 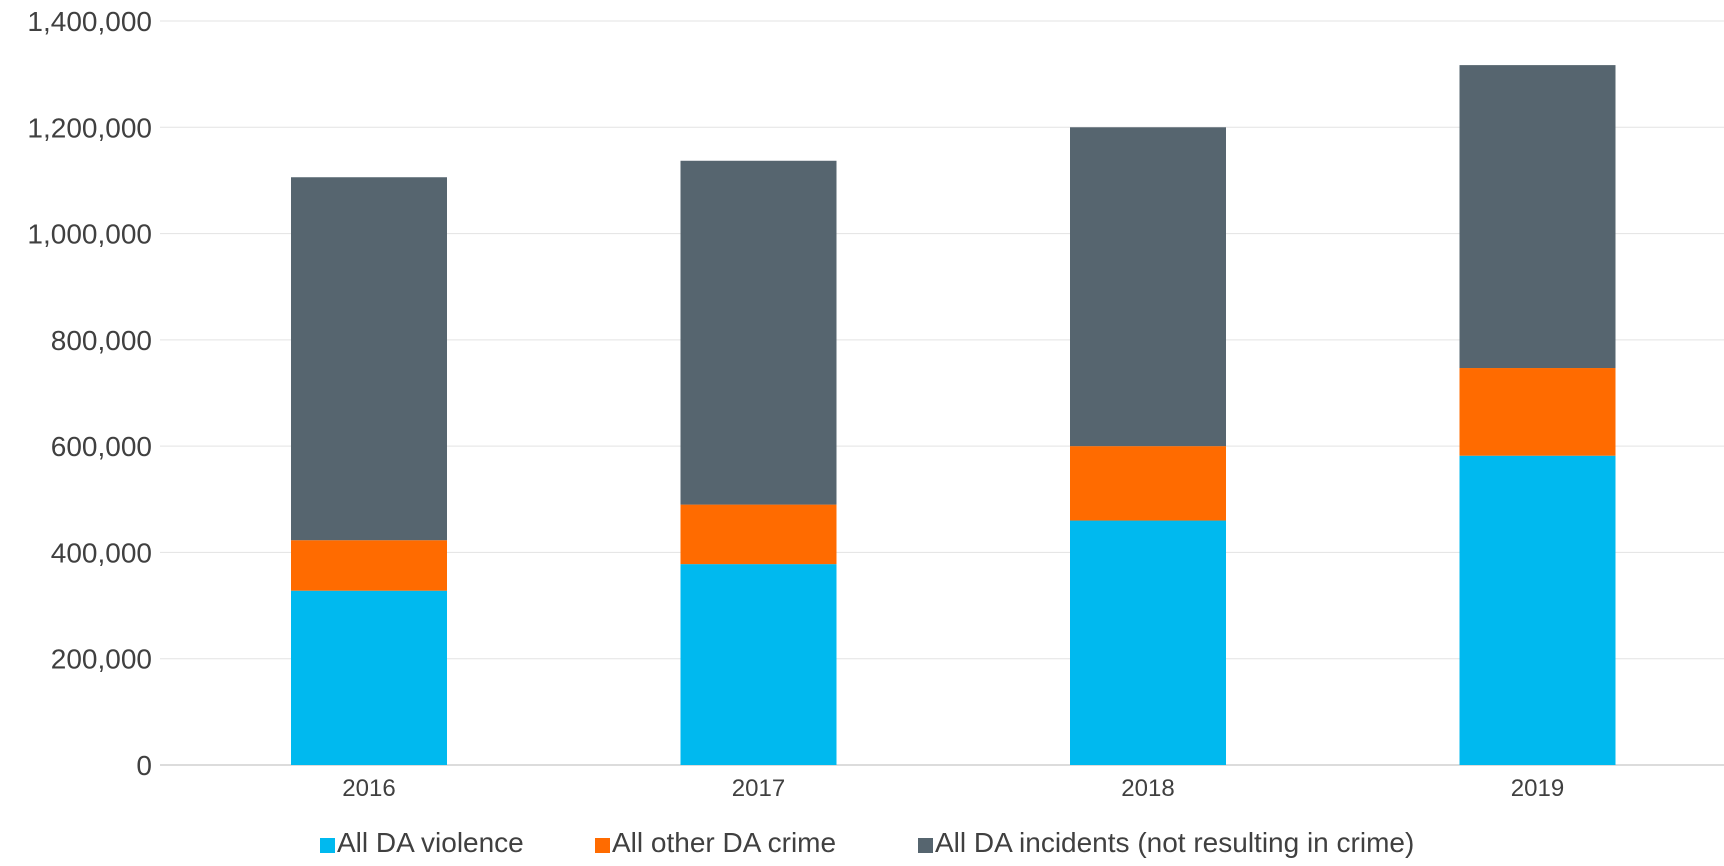 What do you see at coordinates (89, 21) in the screenshot?
I see `y-tick-label: 1,400,000` at bounding box center [89, 21].